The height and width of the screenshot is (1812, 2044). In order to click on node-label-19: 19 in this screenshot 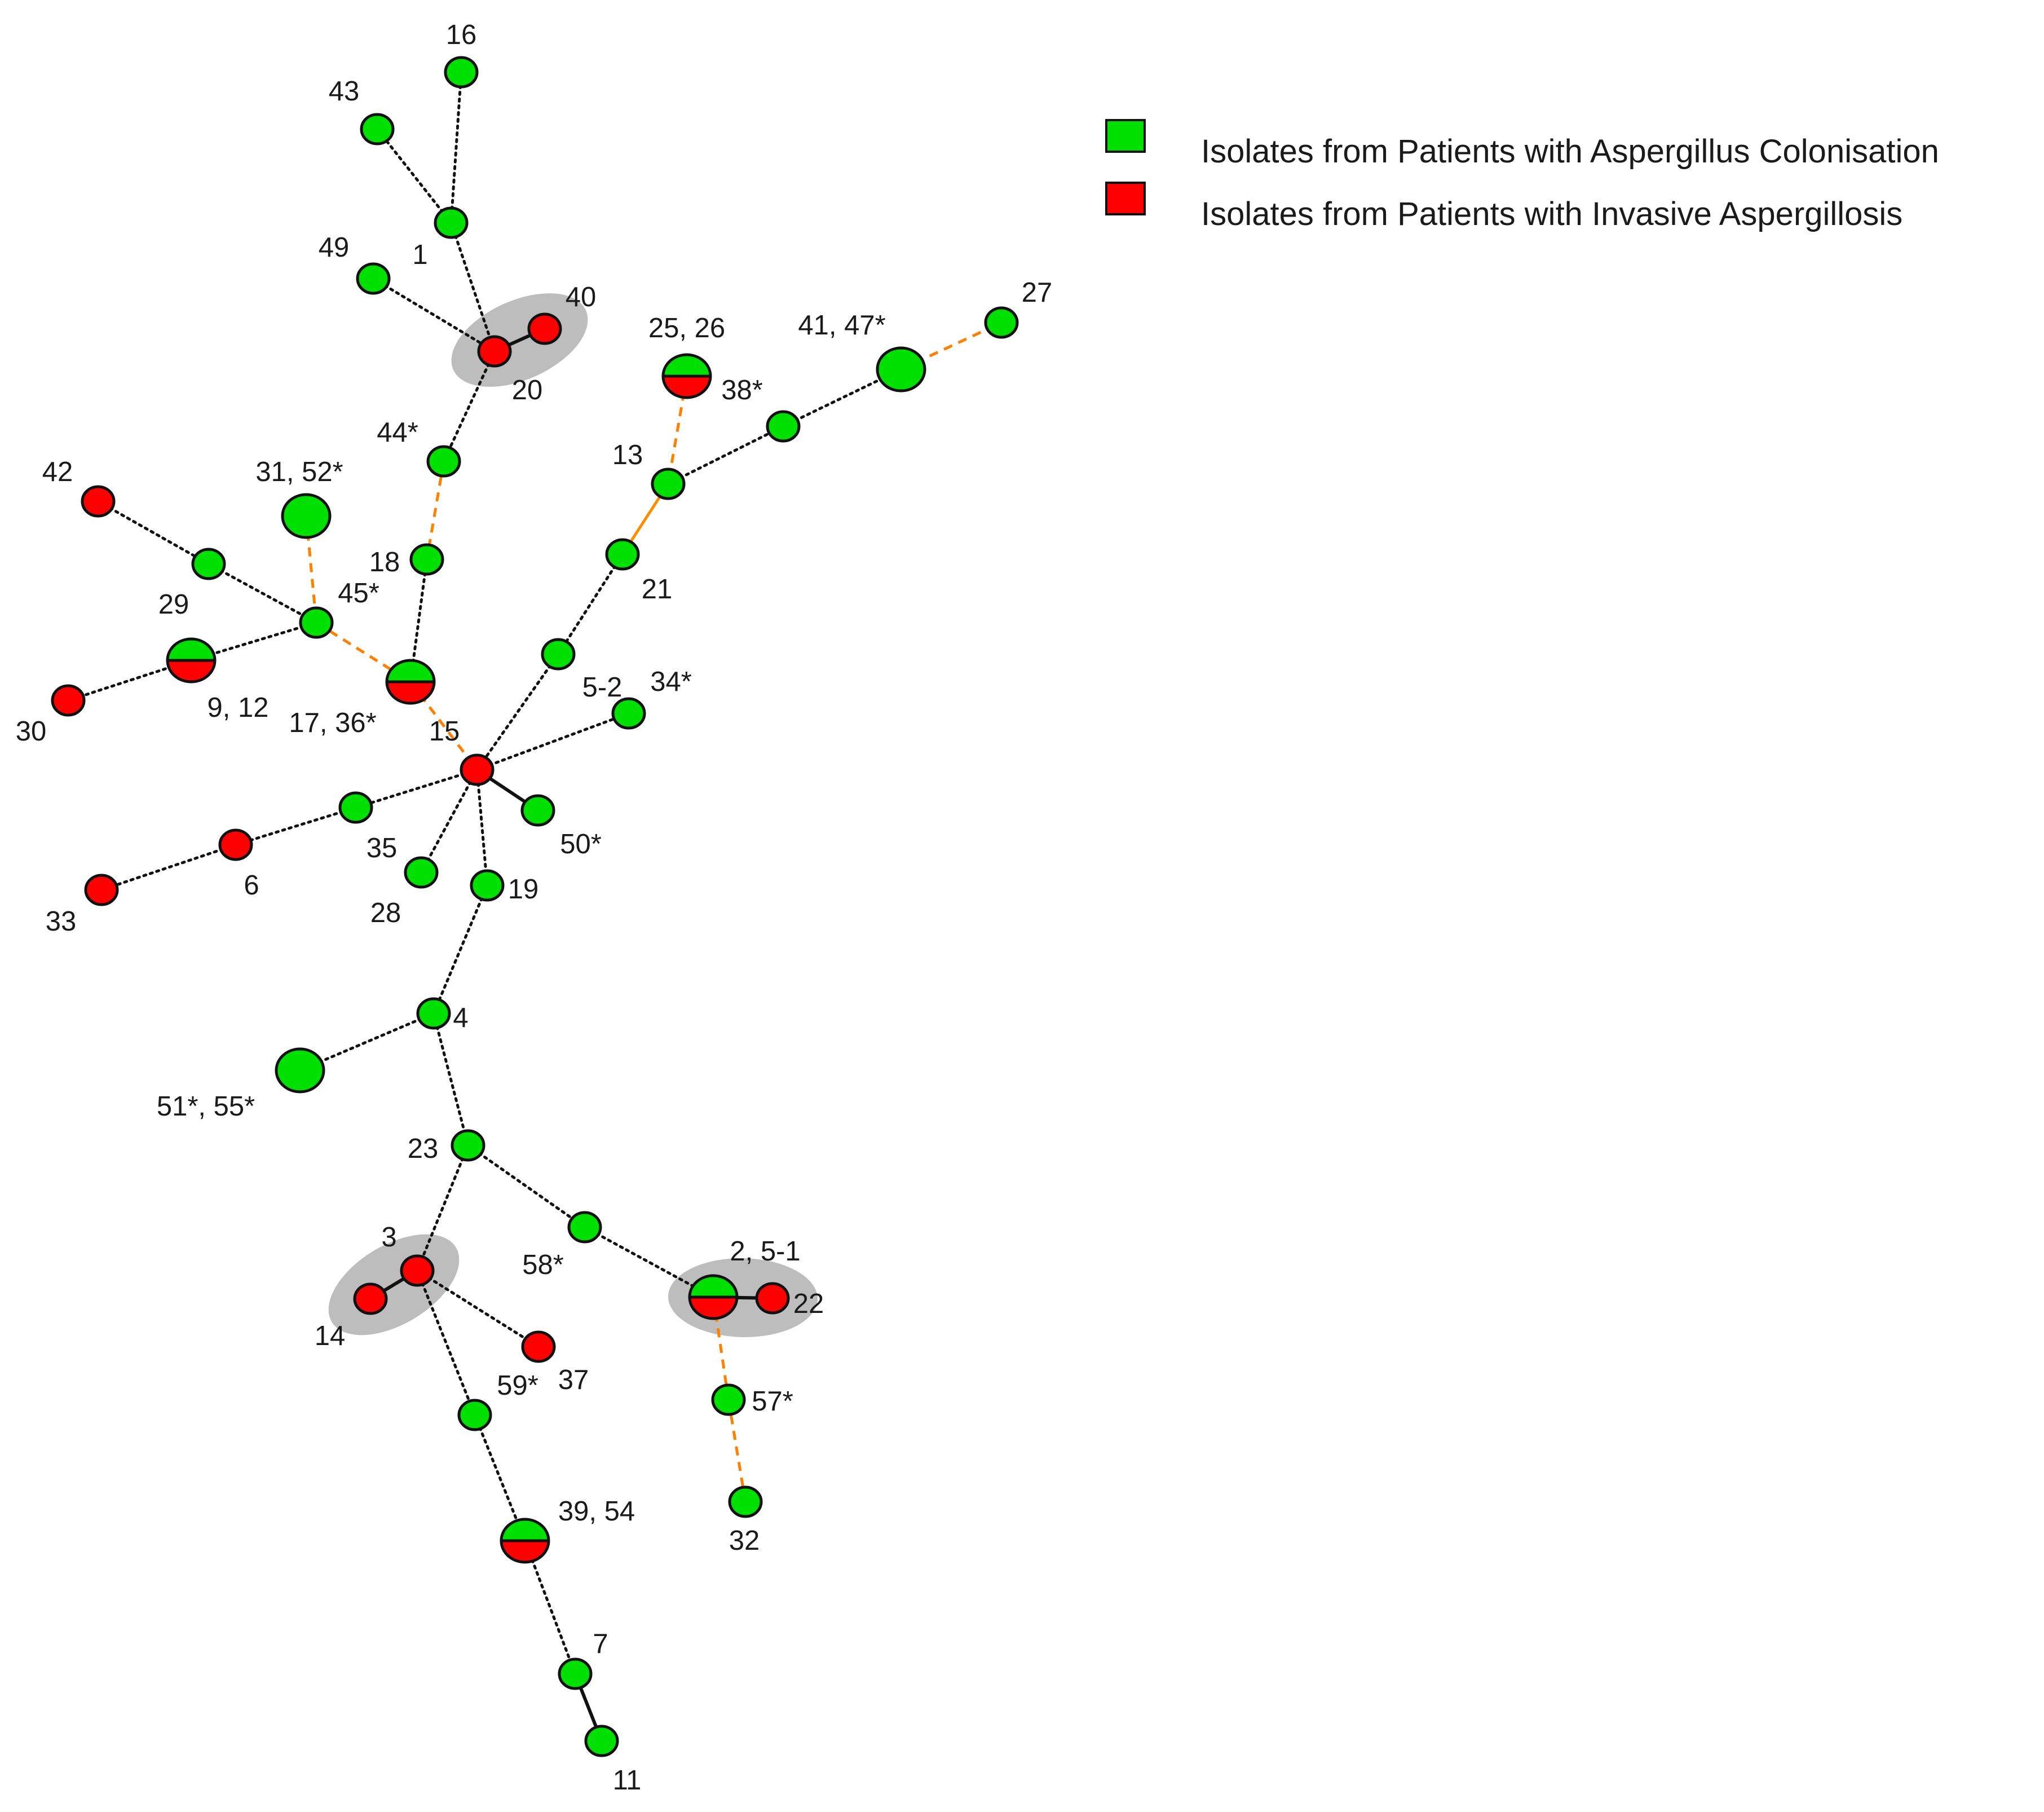, I will do `click(523, 890)`.